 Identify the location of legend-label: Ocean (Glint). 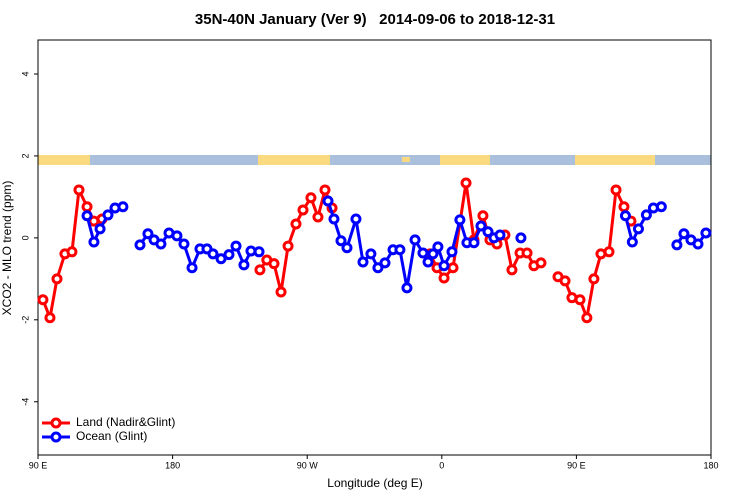
(111, 436).